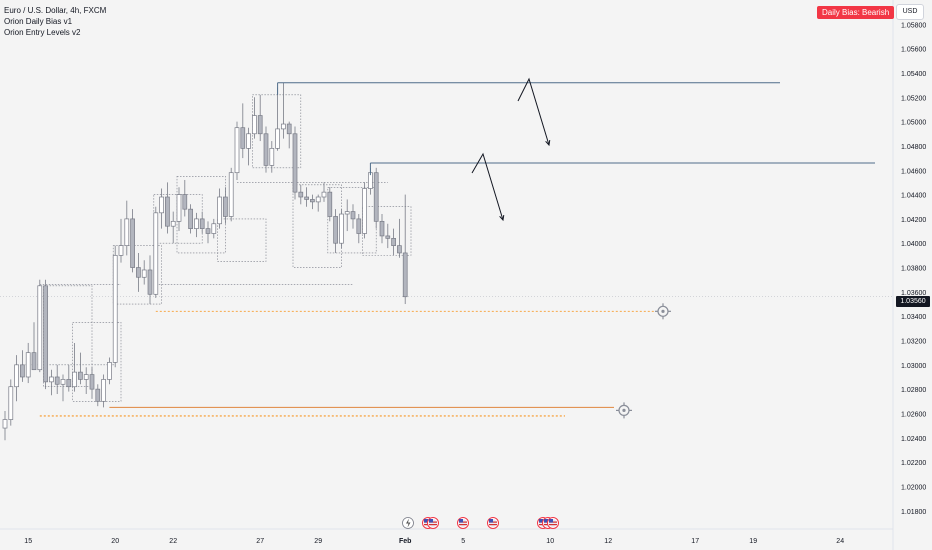  What do you see at coordinates (318, 541) in the screenshot?
I see `x-tick-label: 29` at bounding box center [318, 541].